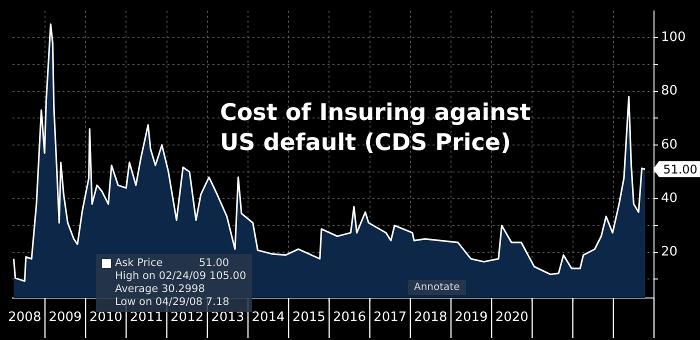 Image resolution: width=700 pixels, height=340 pixels. What do you see at coordinates (268, 318) in the screenshot?
I see `x-tick-label: 2014` at bounding box center [268, 318].